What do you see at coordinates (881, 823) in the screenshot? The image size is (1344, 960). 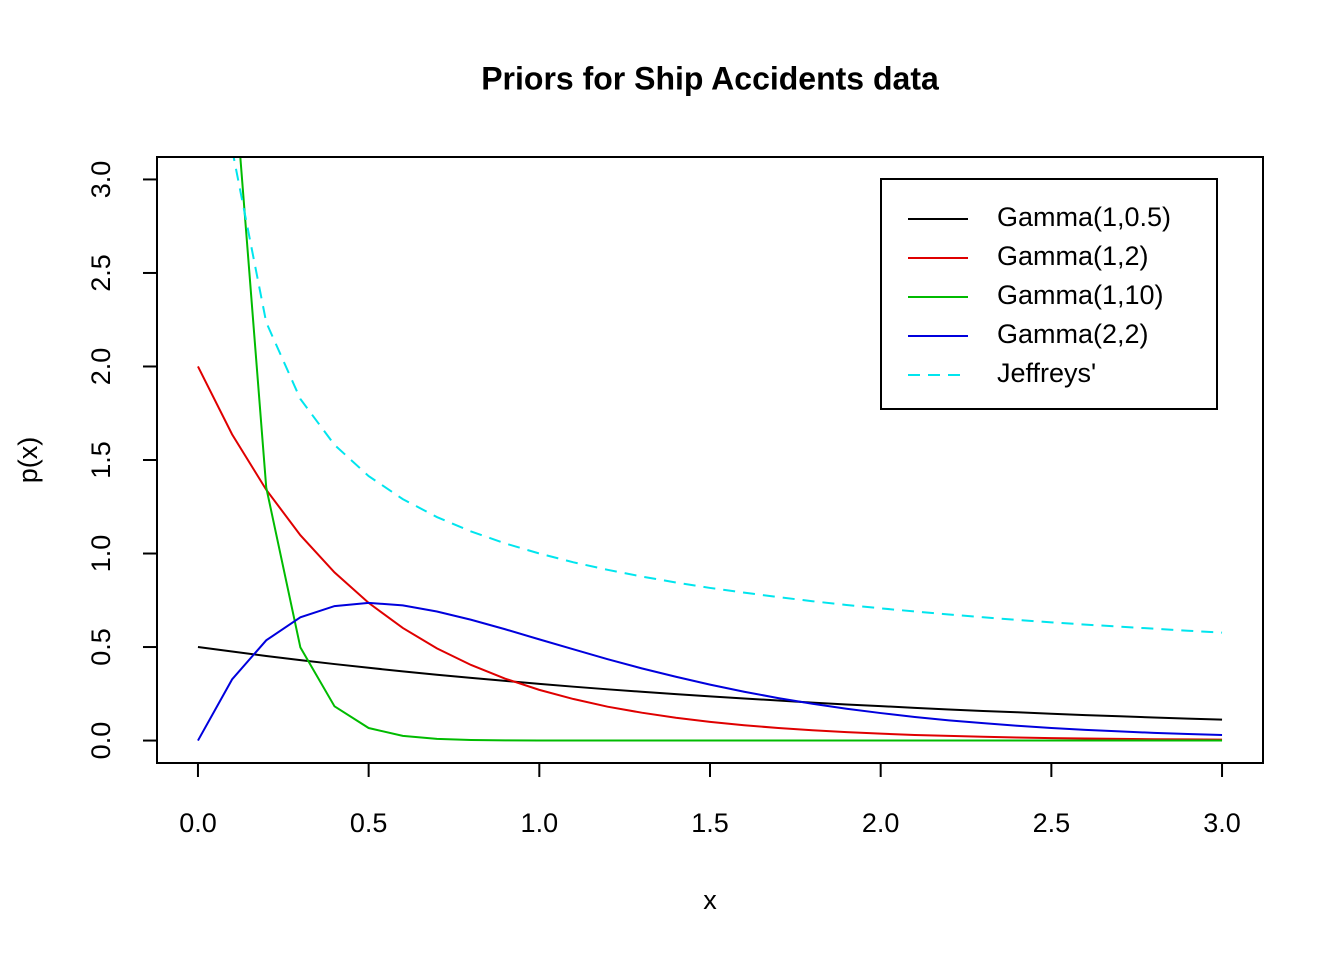 I see `x-tick-label: 2.0` at bounding box center [881, 823].